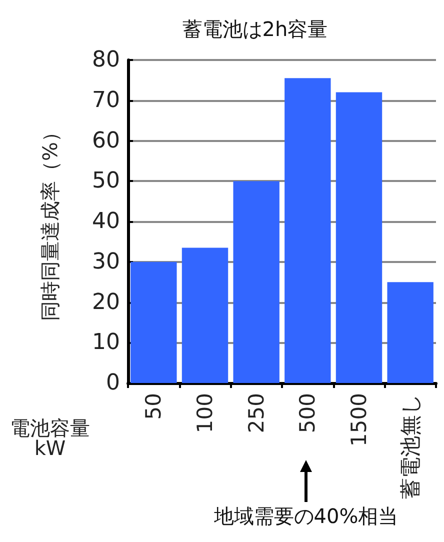 This screenshot has width=444, height=542. Describe the element at coordinates (50, 438) in the screenshot. I see `x-axis-title: 電池容量 kW` at that location.